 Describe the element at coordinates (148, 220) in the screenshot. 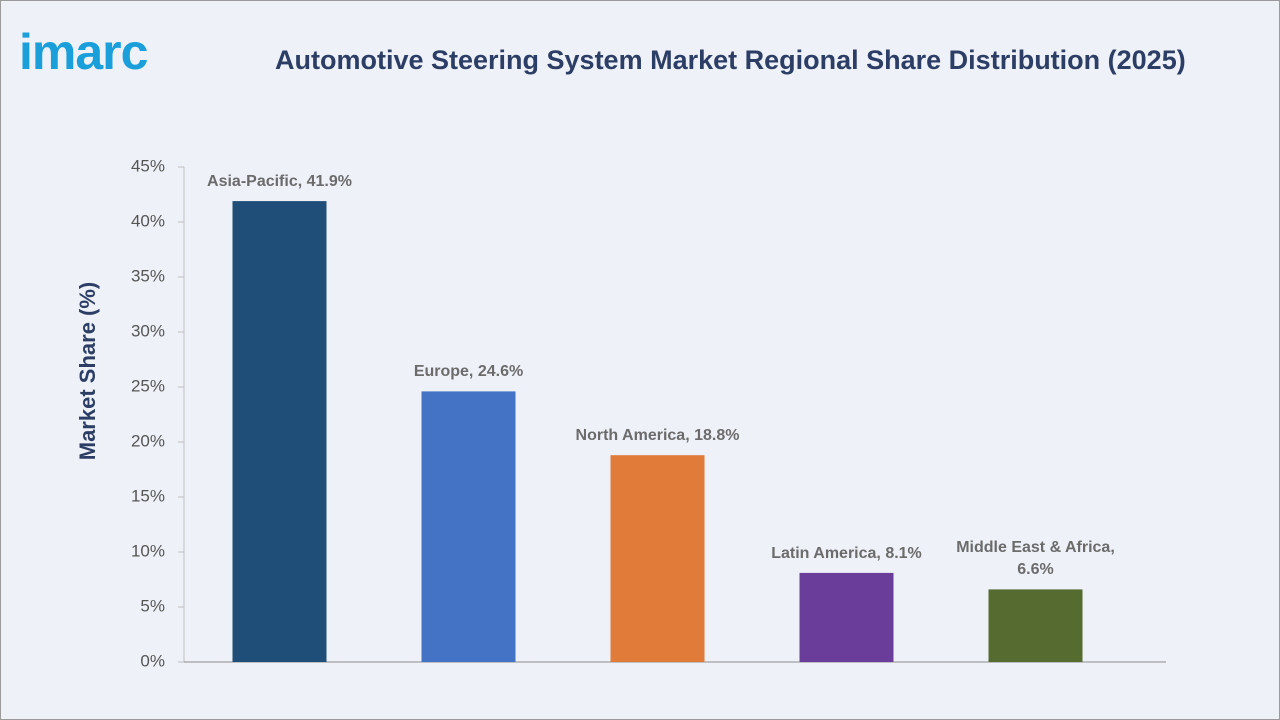

I see `y-tick-label: 40%` at that location.